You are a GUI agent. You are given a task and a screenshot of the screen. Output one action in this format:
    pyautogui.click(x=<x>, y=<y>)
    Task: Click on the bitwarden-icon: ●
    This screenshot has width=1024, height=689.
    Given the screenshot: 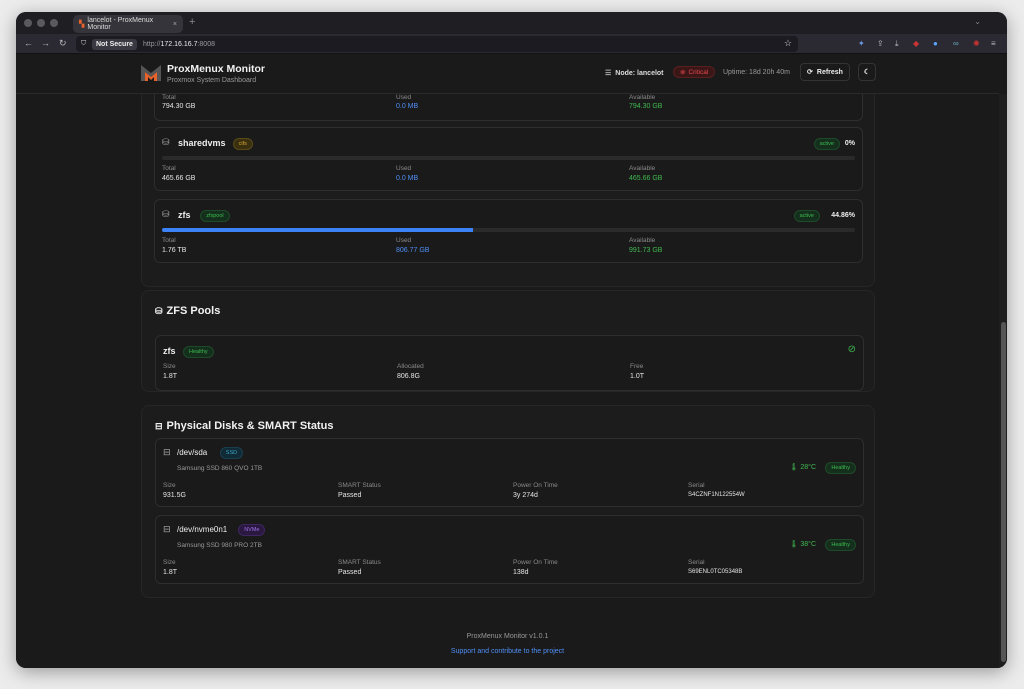 What is the action you would take?
    pyautogui.click(x=935, y=43)
    